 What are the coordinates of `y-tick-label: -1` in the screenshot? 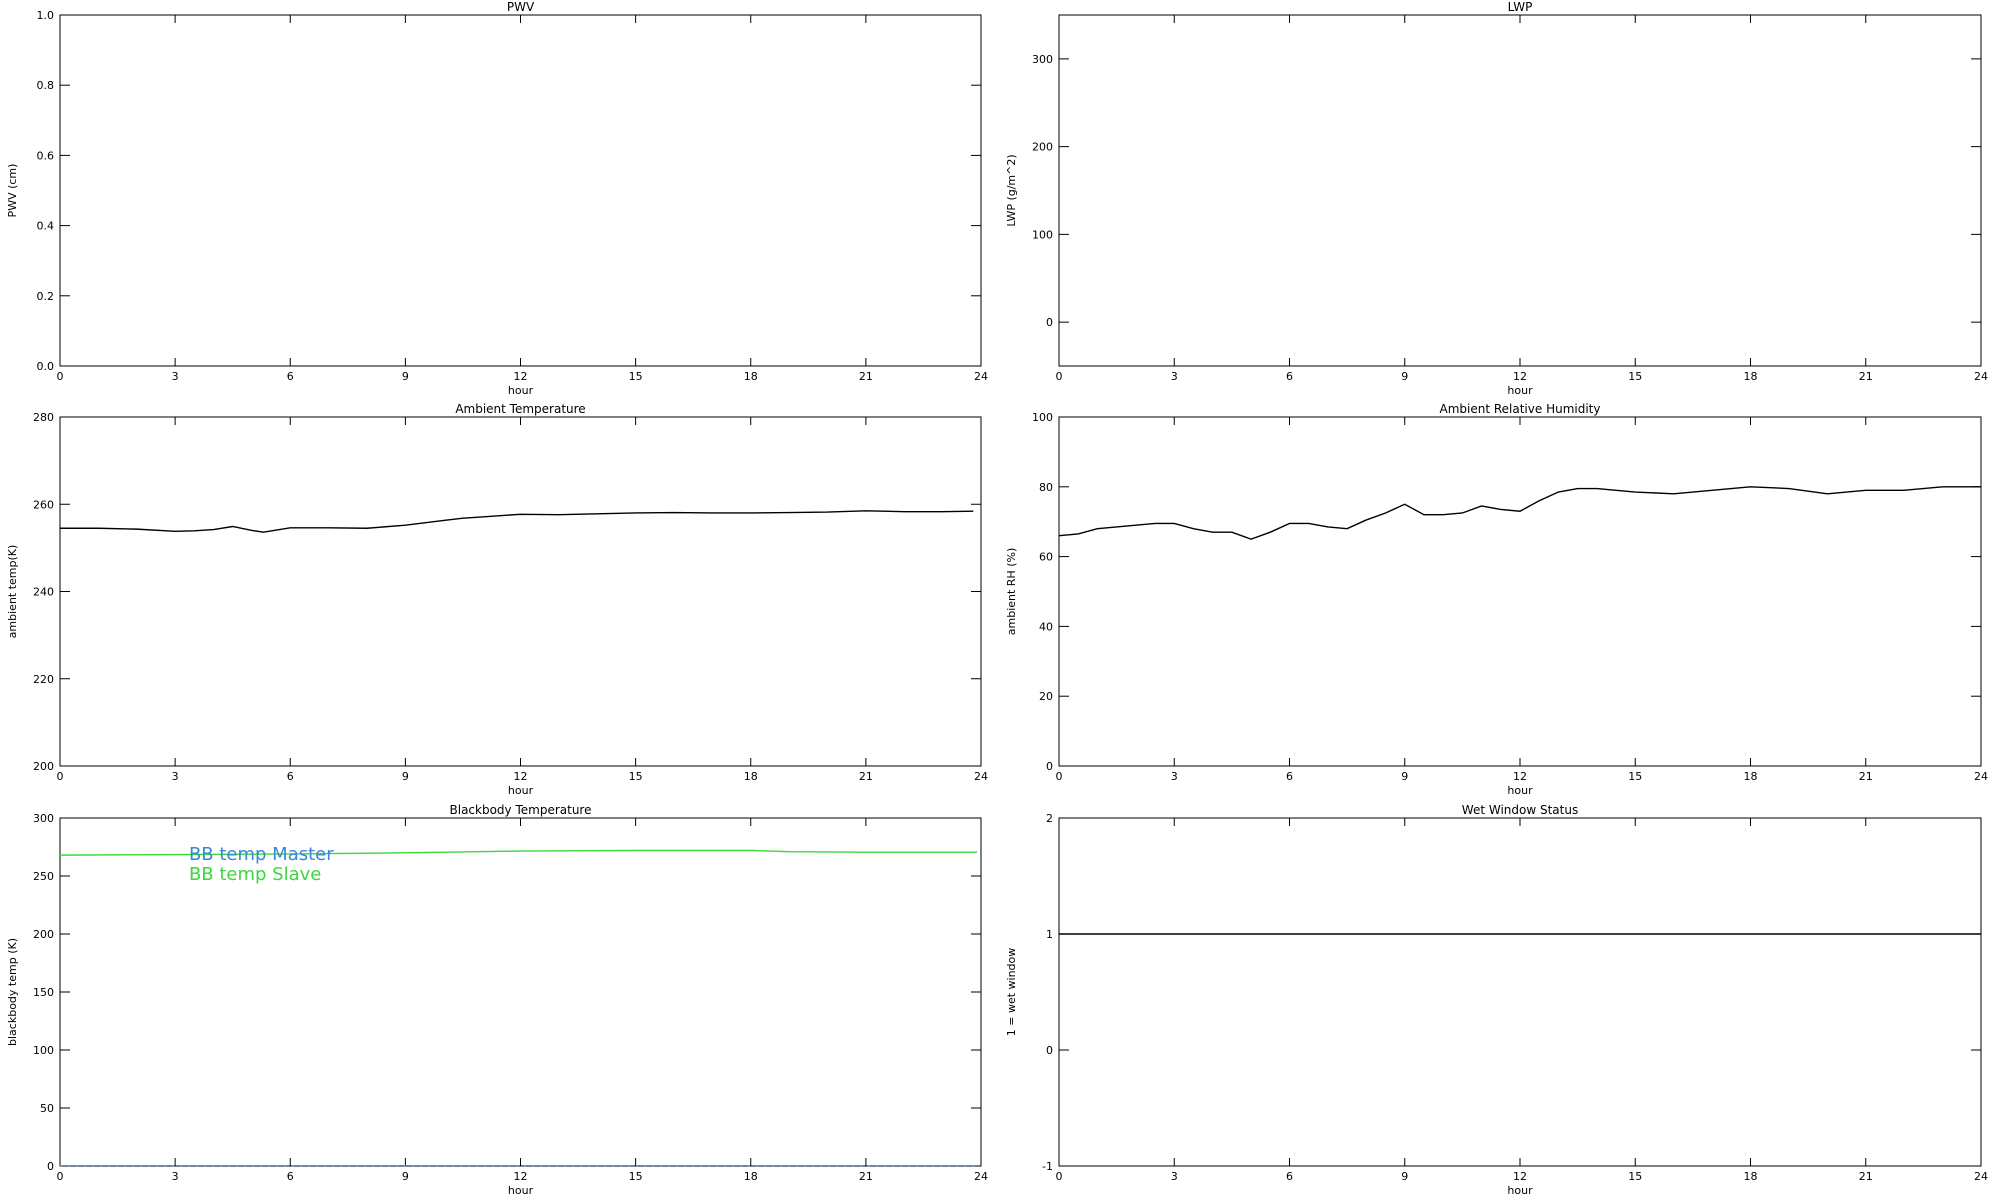 It's located at (1047, 1166).